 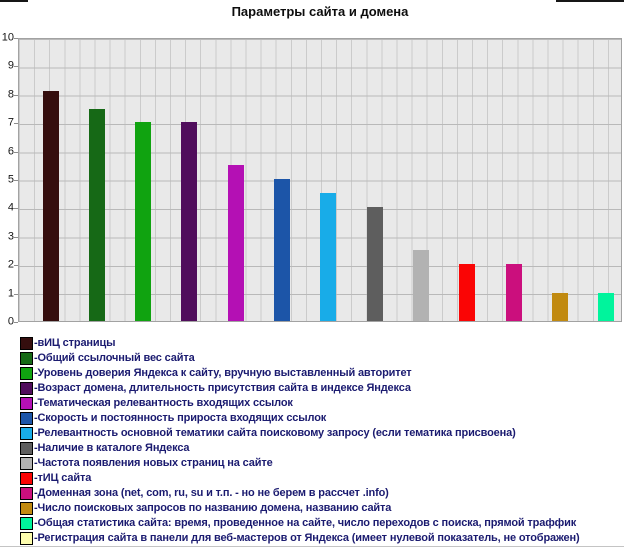 I want to click on y-axis-label: 8, so click(x=10, y=94).